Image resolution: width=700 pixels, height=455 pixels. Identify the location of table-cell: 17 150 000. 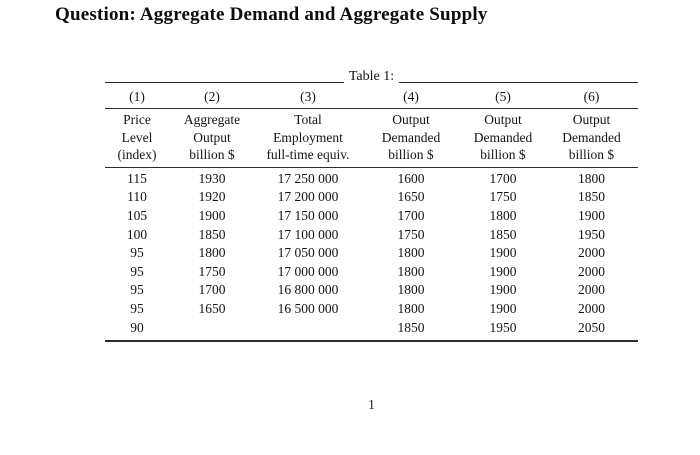
(308, 215).